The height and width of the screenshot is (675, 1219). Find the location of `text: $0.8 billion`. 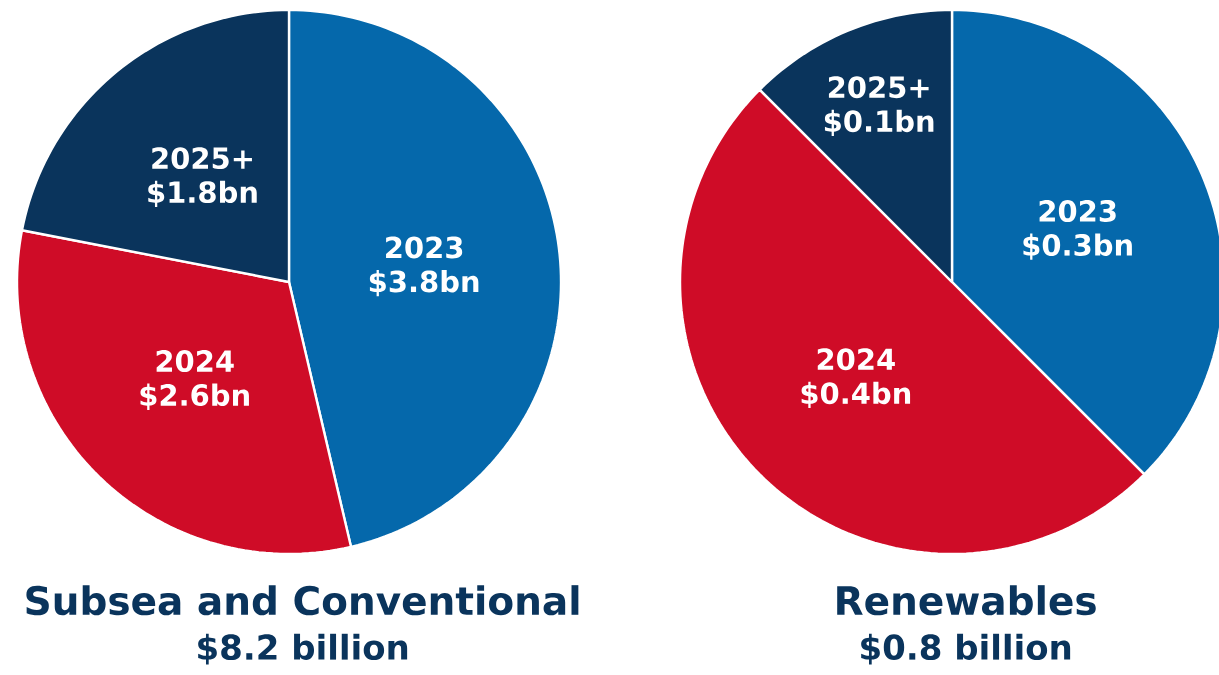

text: $0.8 billion is located at coordinates (966, 649).